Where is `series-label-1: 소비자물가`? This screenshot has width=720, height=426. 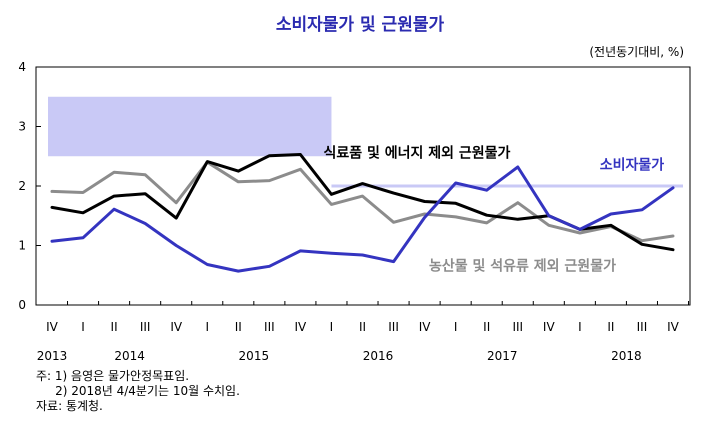 series-label-1: 소비자물가 is located at coordinates (632, 165).